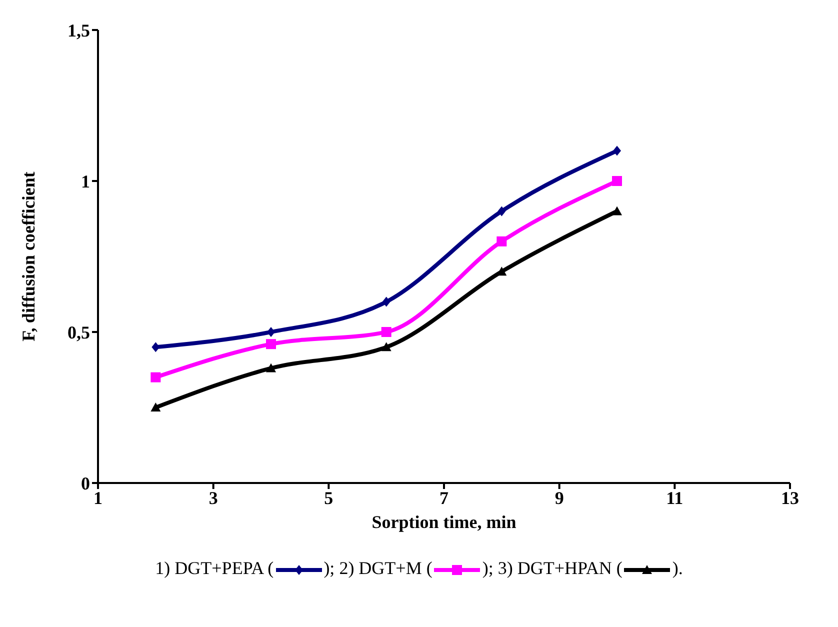 Image resolution: width=838 pixels, height=627 pixels. I want to click on x-tick-label: 11, so click(675, 498).